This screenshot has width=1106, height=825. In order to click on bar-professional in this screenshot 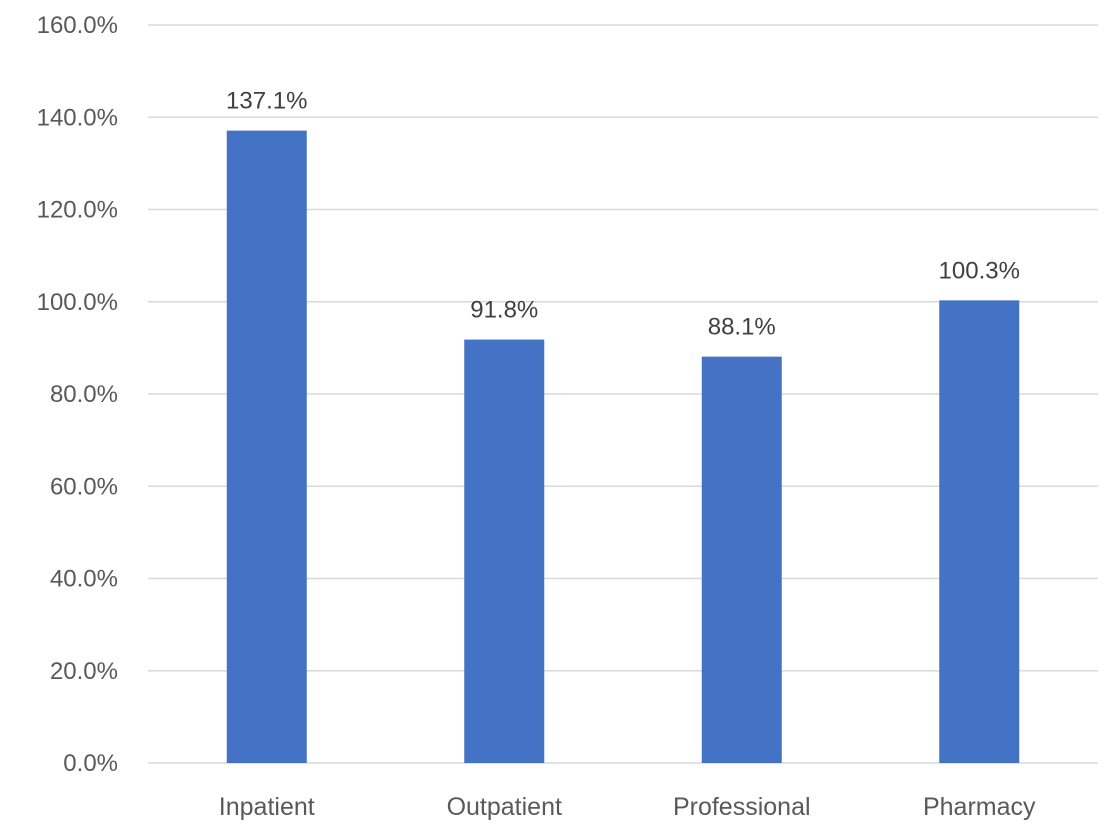, I will do `click(742, 560)`.